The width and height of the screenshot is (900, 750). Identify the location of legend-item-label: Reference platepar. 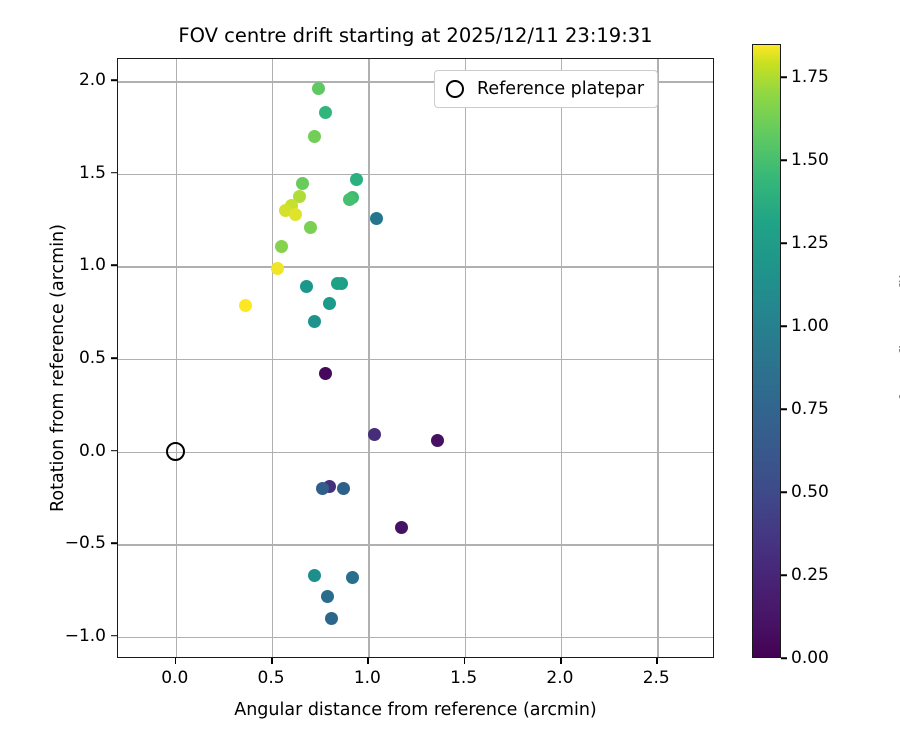
(561, 89).